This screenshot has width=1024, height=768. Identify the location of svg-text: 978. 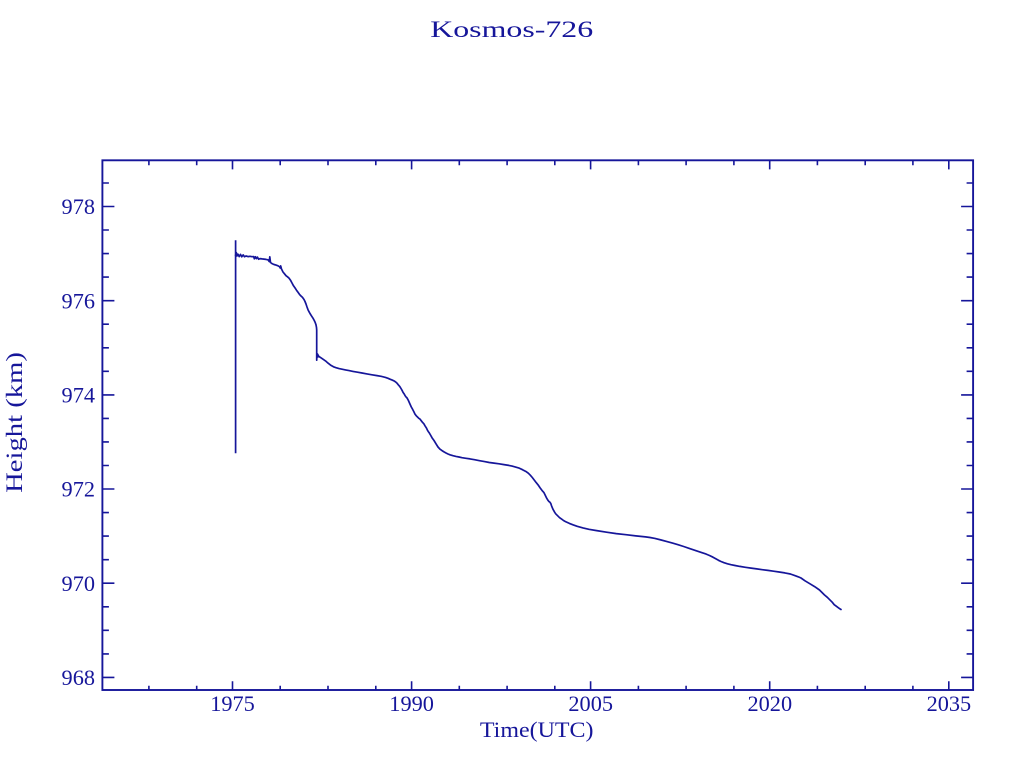
(78, 206).